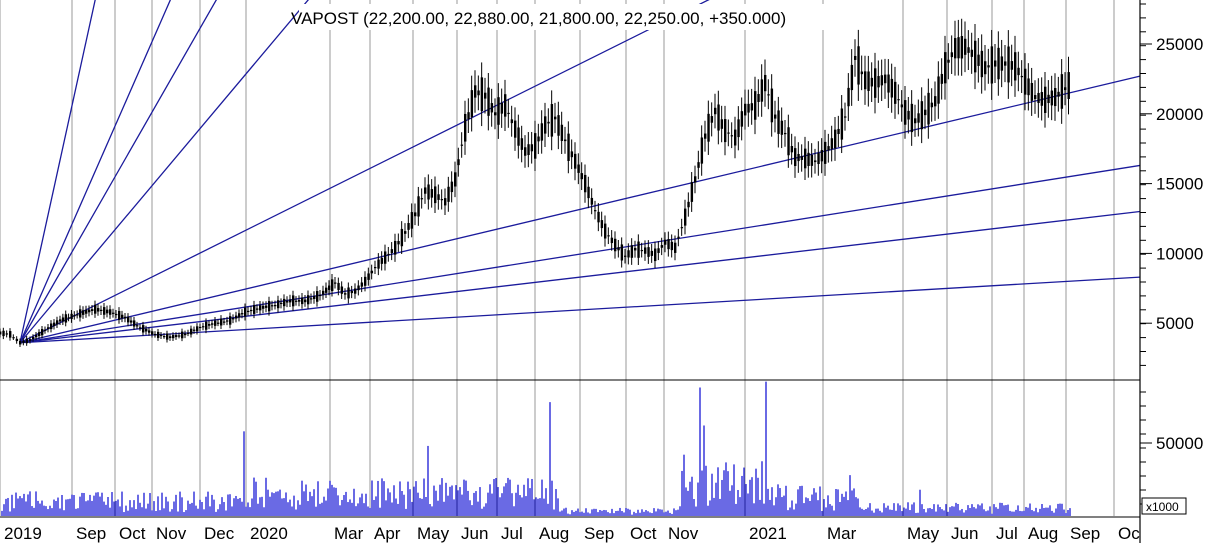 The height and width of the screenshot is (543, 1220). Describe the element at coordinates (580, 310) in the screenshot. I see `fan-line` at that location.